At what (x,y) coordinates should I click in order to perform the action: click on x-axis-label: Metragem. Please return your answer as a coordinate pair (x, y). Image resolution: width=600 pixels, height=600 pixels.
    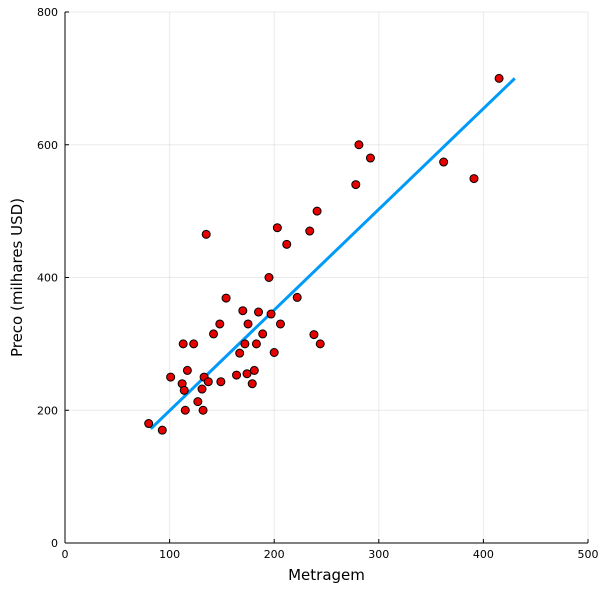
    Looking at the image, I should click on (326, 575).